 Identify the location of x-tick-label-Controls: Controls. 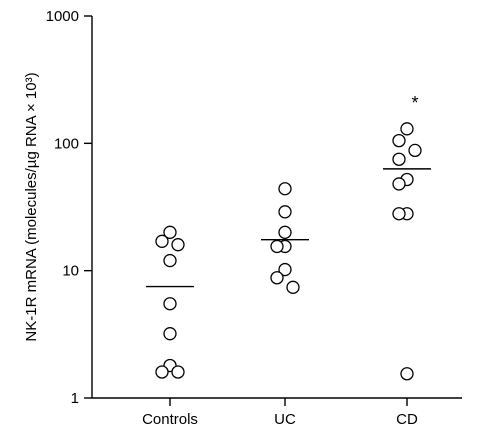
(170, 418).